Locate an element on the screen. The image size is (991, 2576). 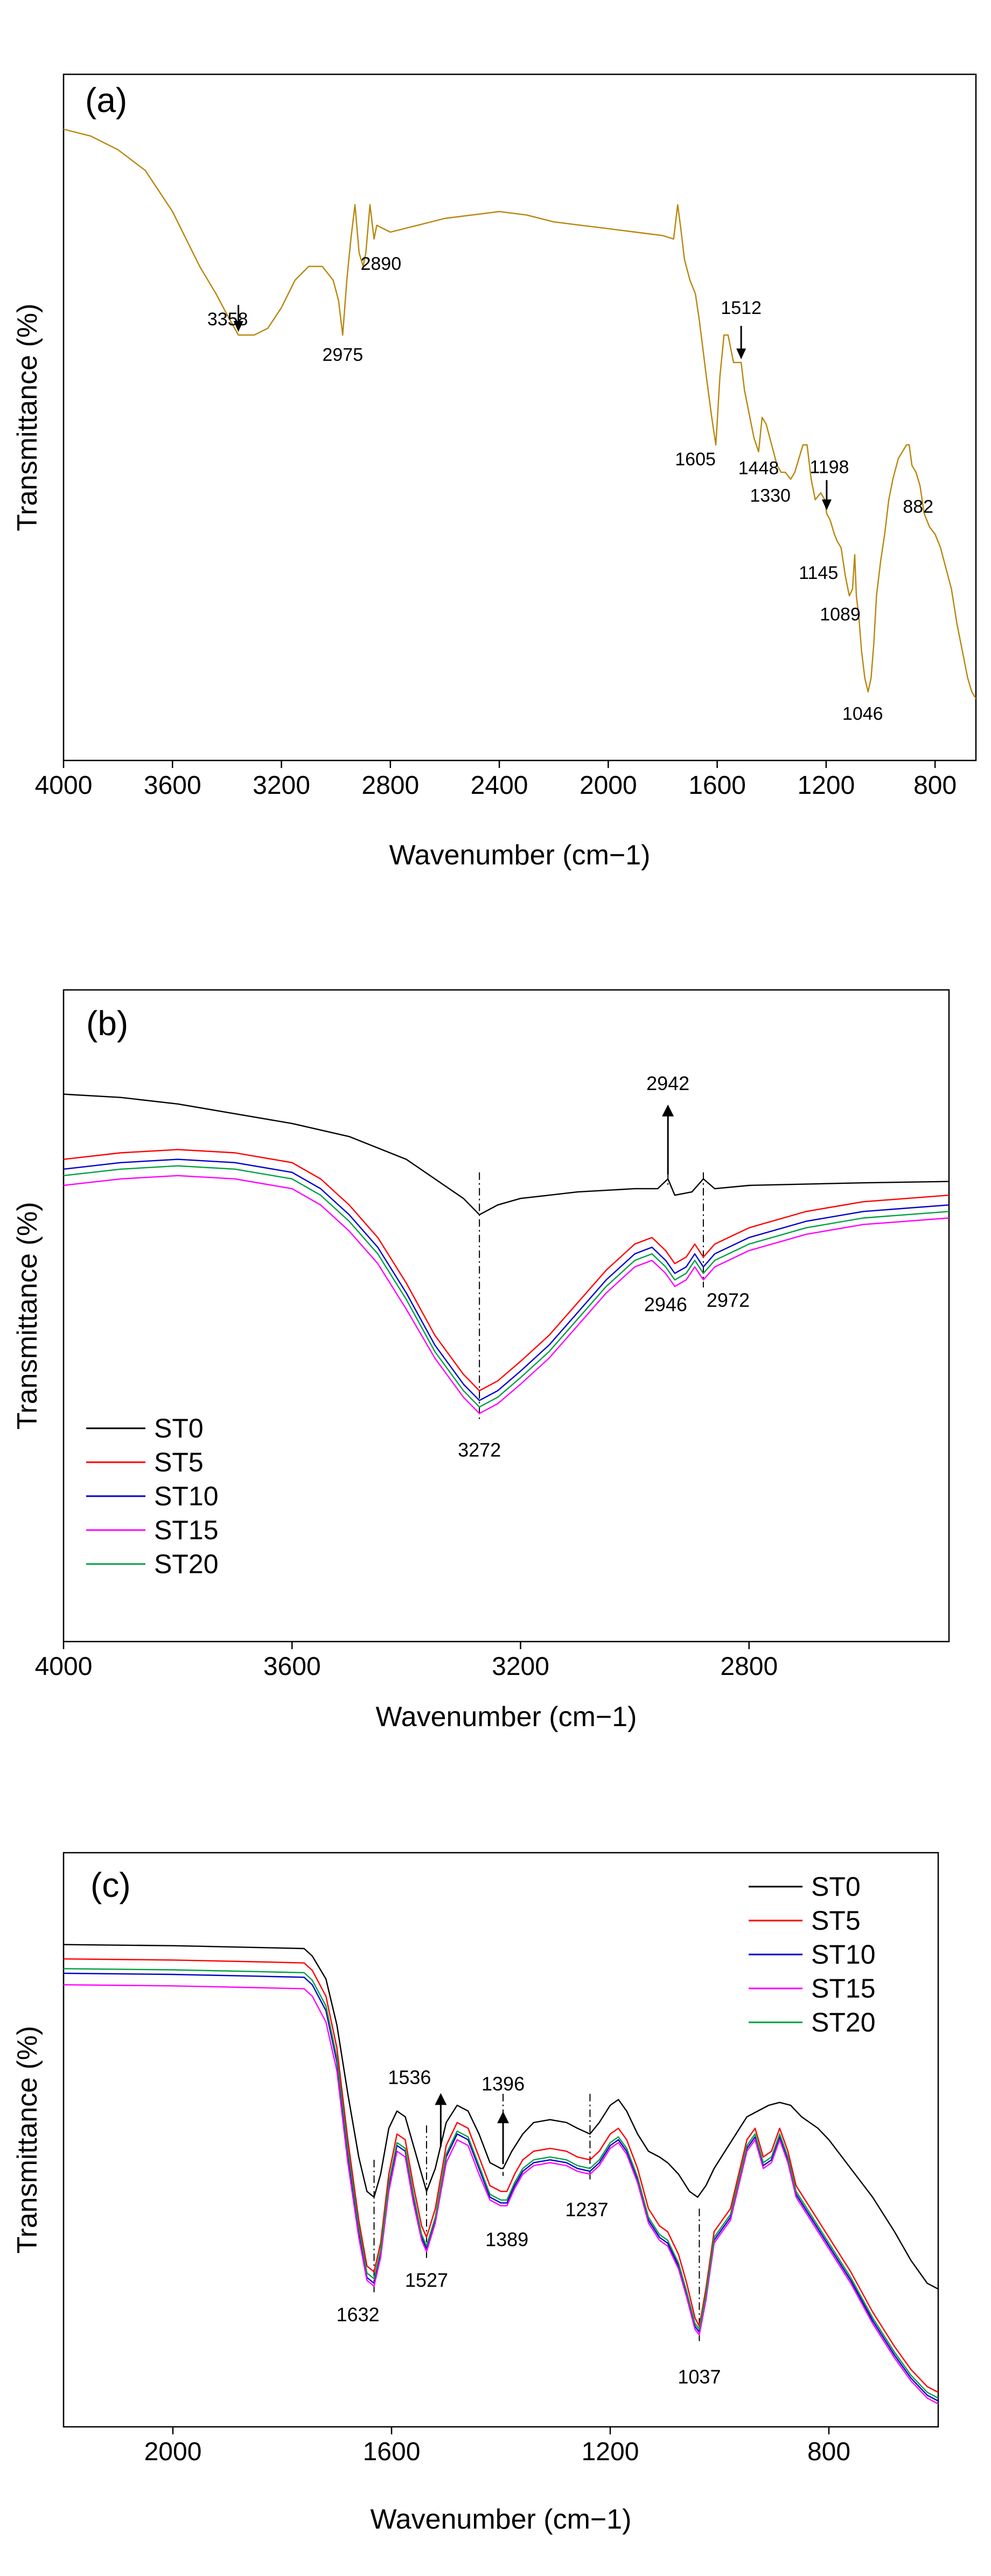
peak-label: 1145 is located at coordinates (819, 573).